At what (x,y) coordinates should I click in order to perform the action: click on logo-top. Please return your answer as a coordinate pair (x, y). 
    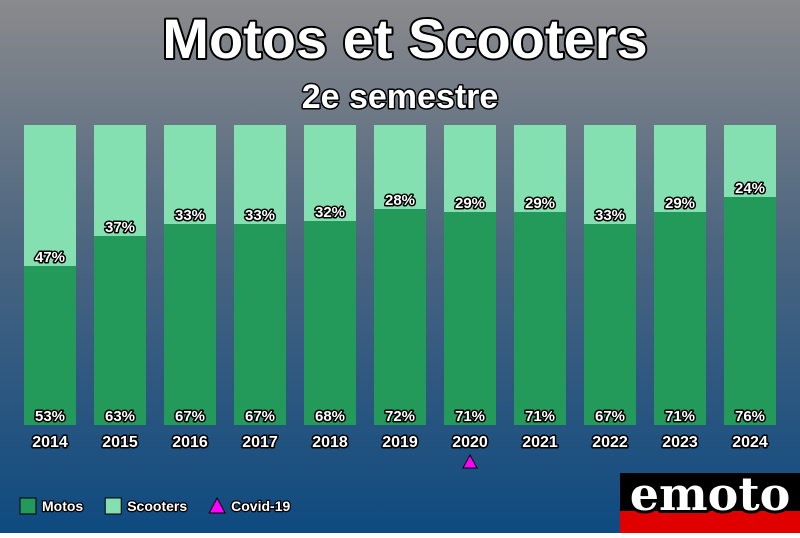
    Looking at the image, I should click on (710, 492).